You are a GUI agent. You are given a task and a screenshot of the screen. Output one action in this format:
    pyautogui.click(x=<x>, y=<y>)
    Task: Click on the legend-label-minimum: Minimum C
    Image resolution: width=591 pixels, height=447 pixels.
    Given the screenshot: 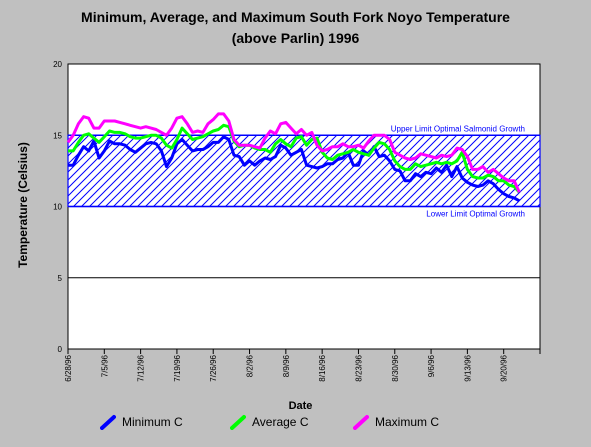 What is the action you would take?
    pyautogui.click(x=152, y=422)
    